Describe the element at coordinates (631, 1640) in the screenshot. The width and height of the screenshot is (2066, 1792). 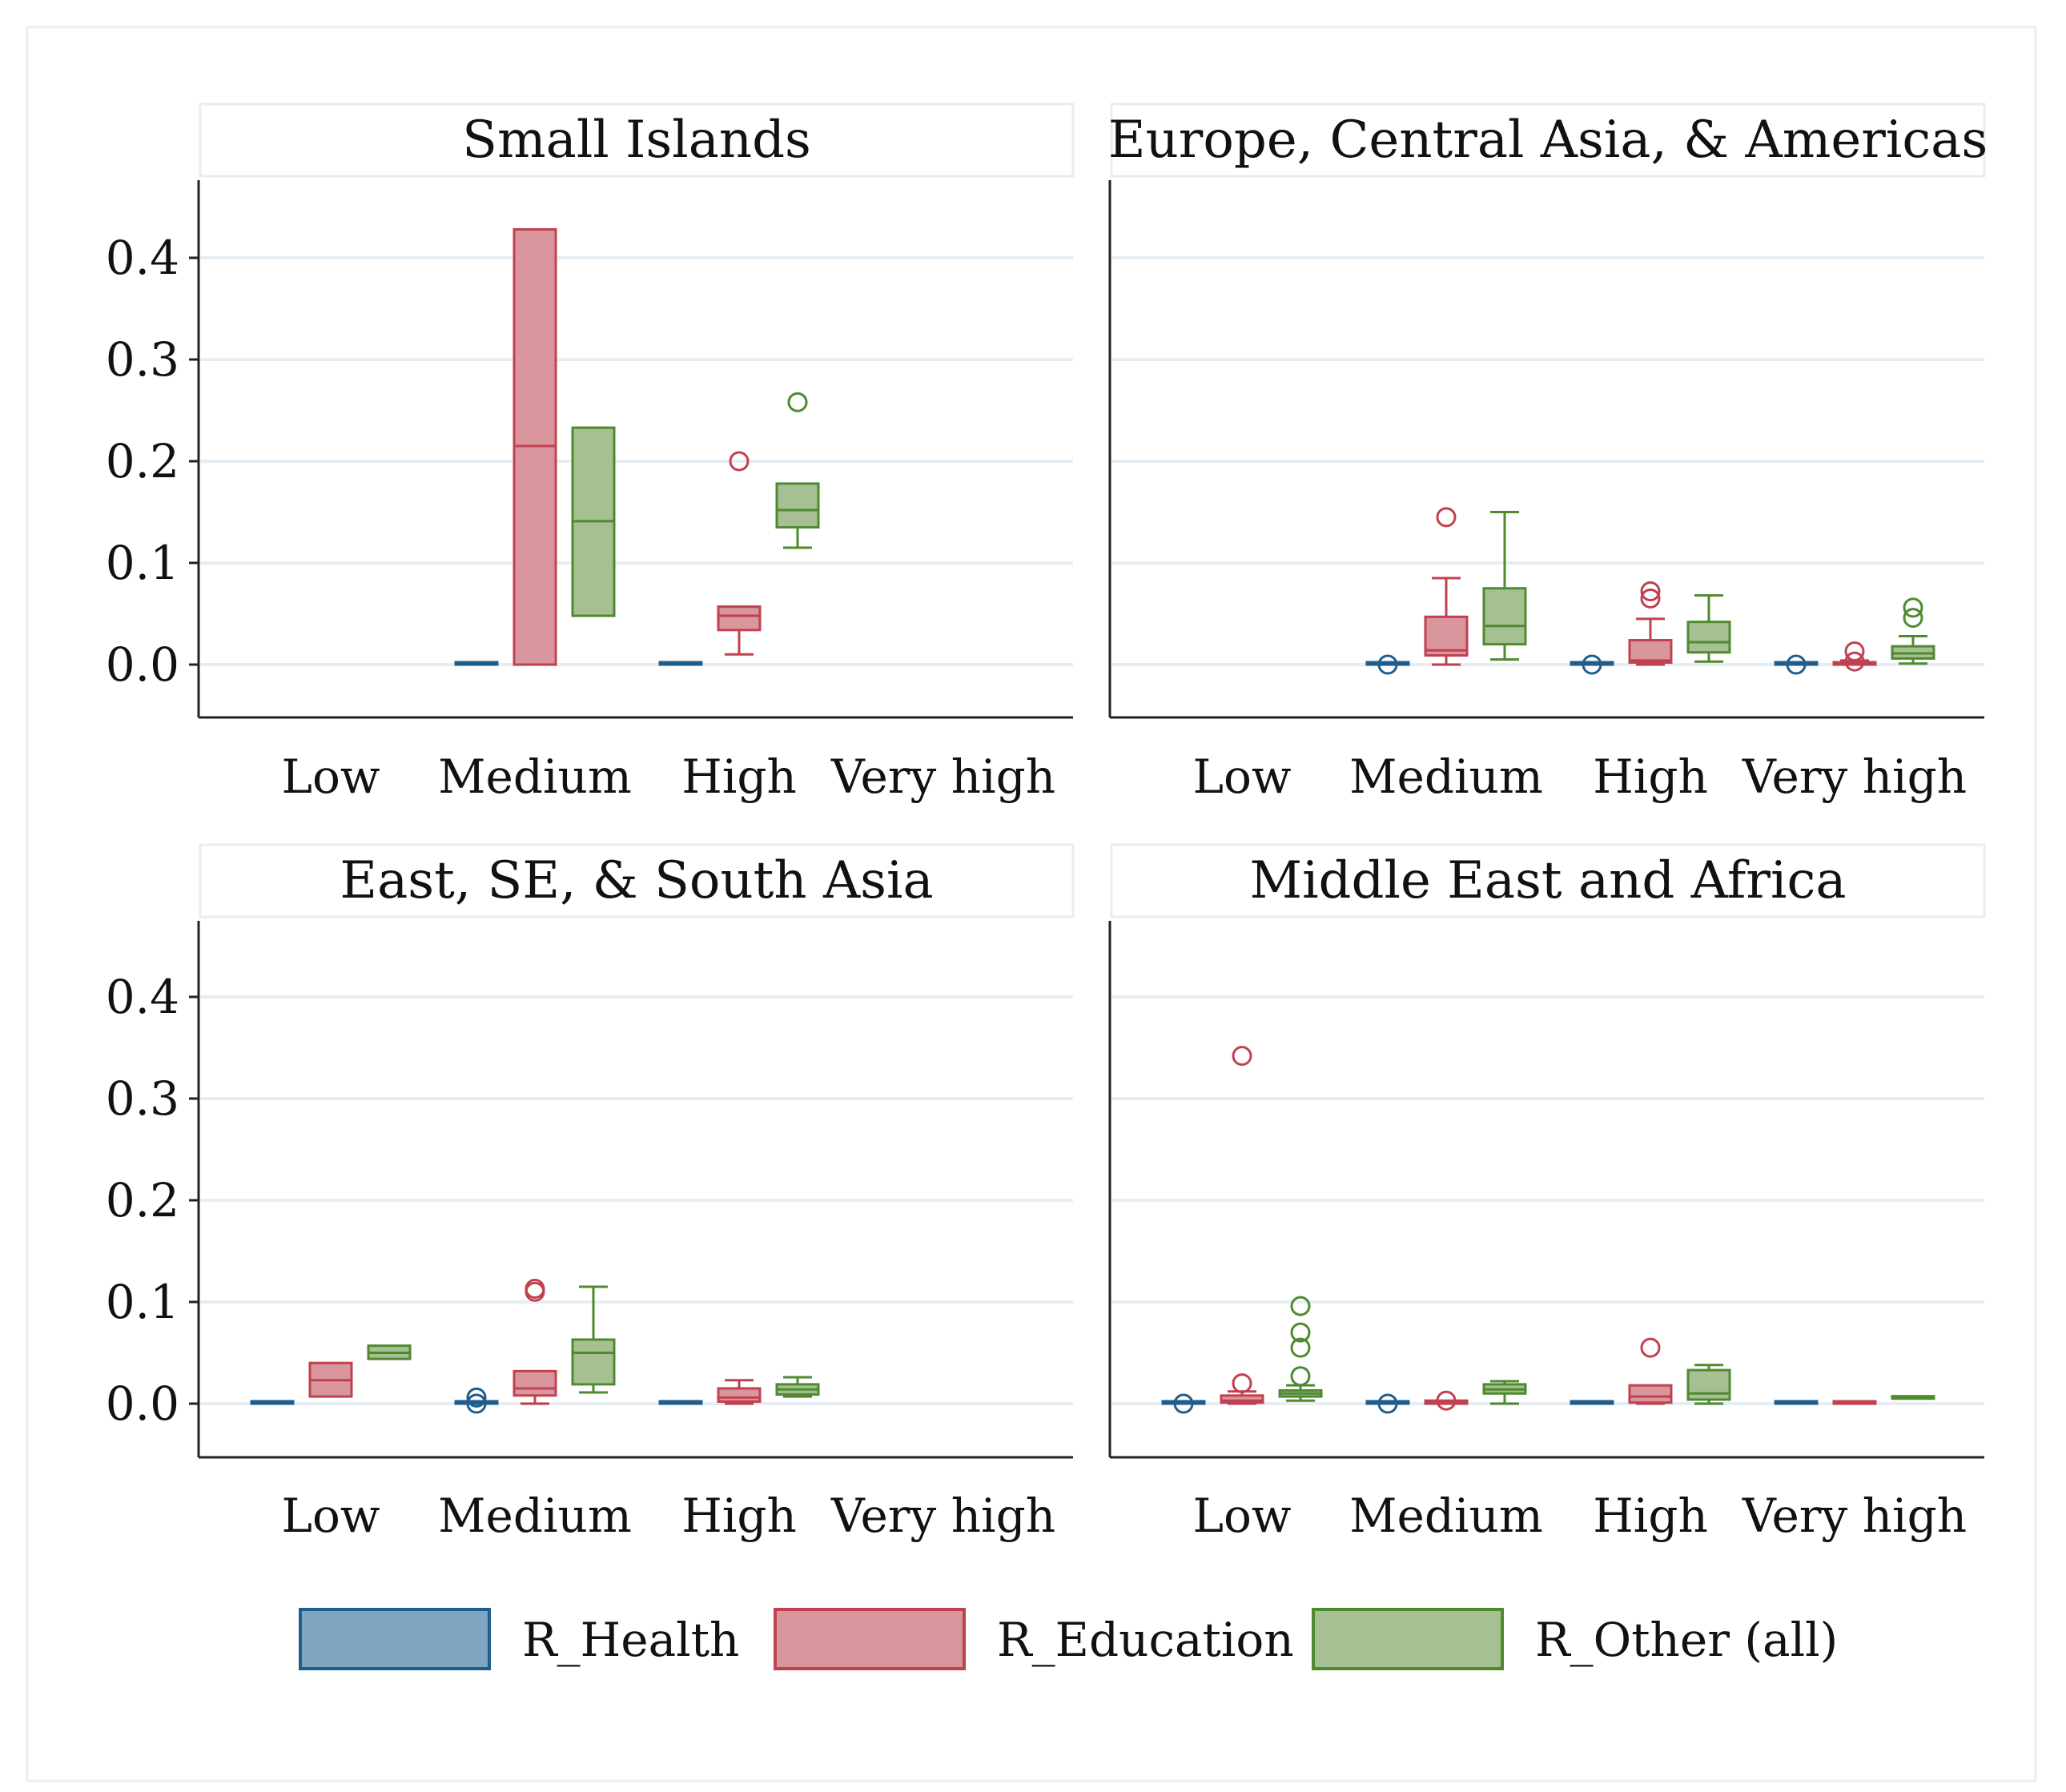
I see `legend-label-health: R_Health` at that location.